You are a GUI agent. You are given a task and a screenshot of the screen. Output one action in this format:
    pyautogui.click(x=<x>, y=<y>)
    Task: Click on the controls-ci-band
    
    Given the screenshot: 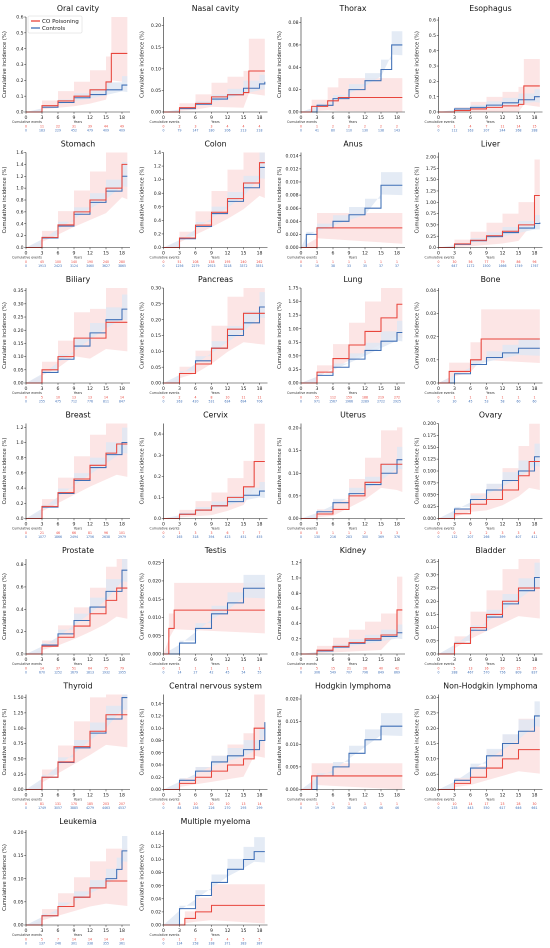 What is the action you would take?
    pyautogui.click(x=214, y=500)
    